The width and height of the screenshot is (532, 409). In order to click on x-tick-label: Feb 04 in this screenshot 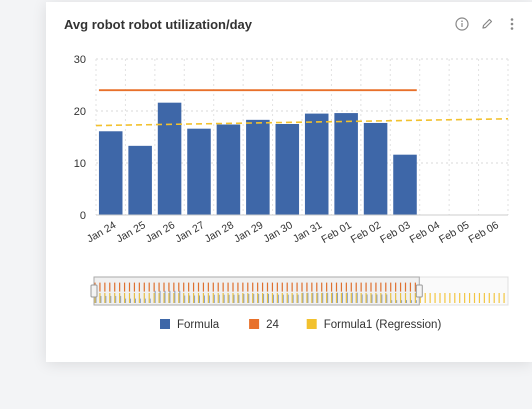, I will do `click(425, 232)`.